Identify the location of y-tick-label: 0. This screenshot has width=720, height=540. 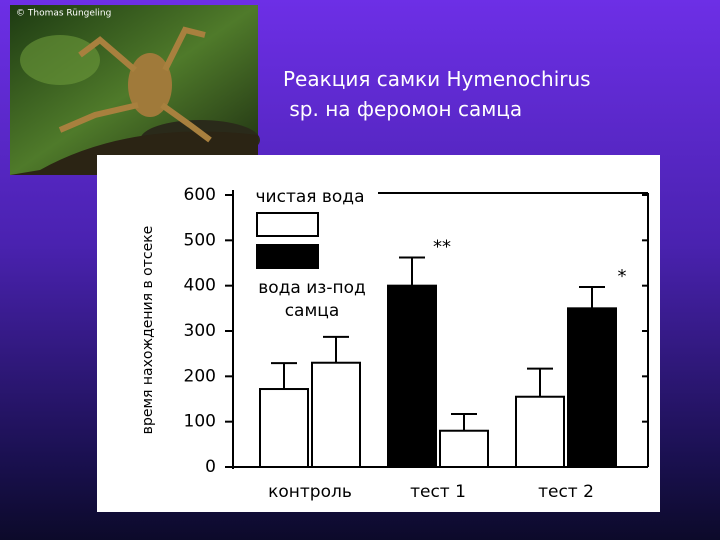
(210, 467).